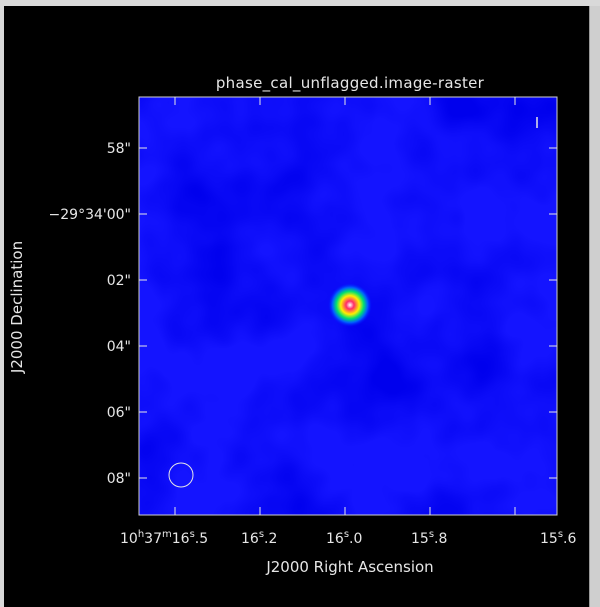 The image size is (600, 607). Describe the element at coordinates (17, 307) in the screenshot. I see `y-axis-title: J2000 Declination` at that location.